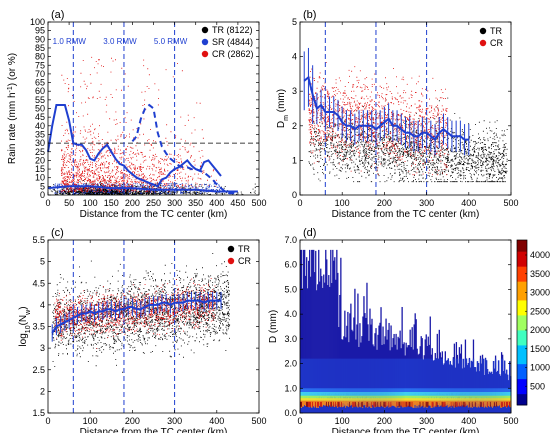 This screenshot has height=433, width=555. I want to click on legend-label: CR, so click(496, 43).